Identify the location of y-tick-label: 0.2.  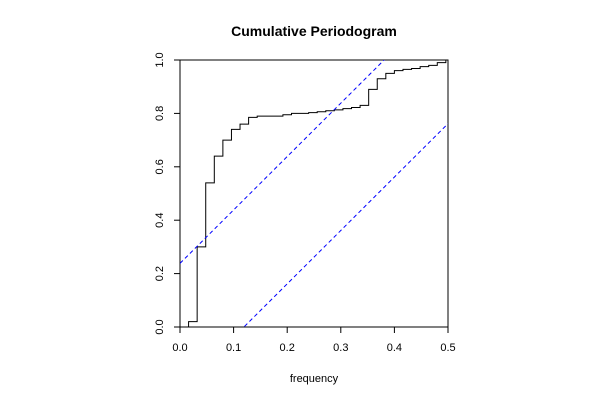
(160, 273).